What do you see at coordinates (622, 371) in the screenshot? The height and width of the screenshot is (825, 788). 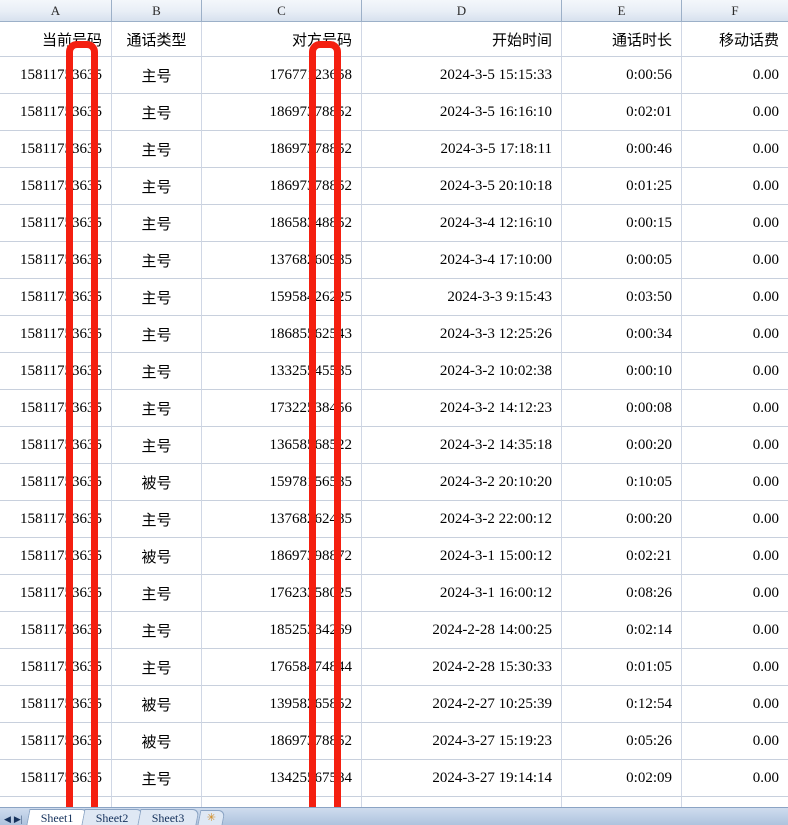 I see `cell-duration: 0:00:10` at bounding box center [622, 371].